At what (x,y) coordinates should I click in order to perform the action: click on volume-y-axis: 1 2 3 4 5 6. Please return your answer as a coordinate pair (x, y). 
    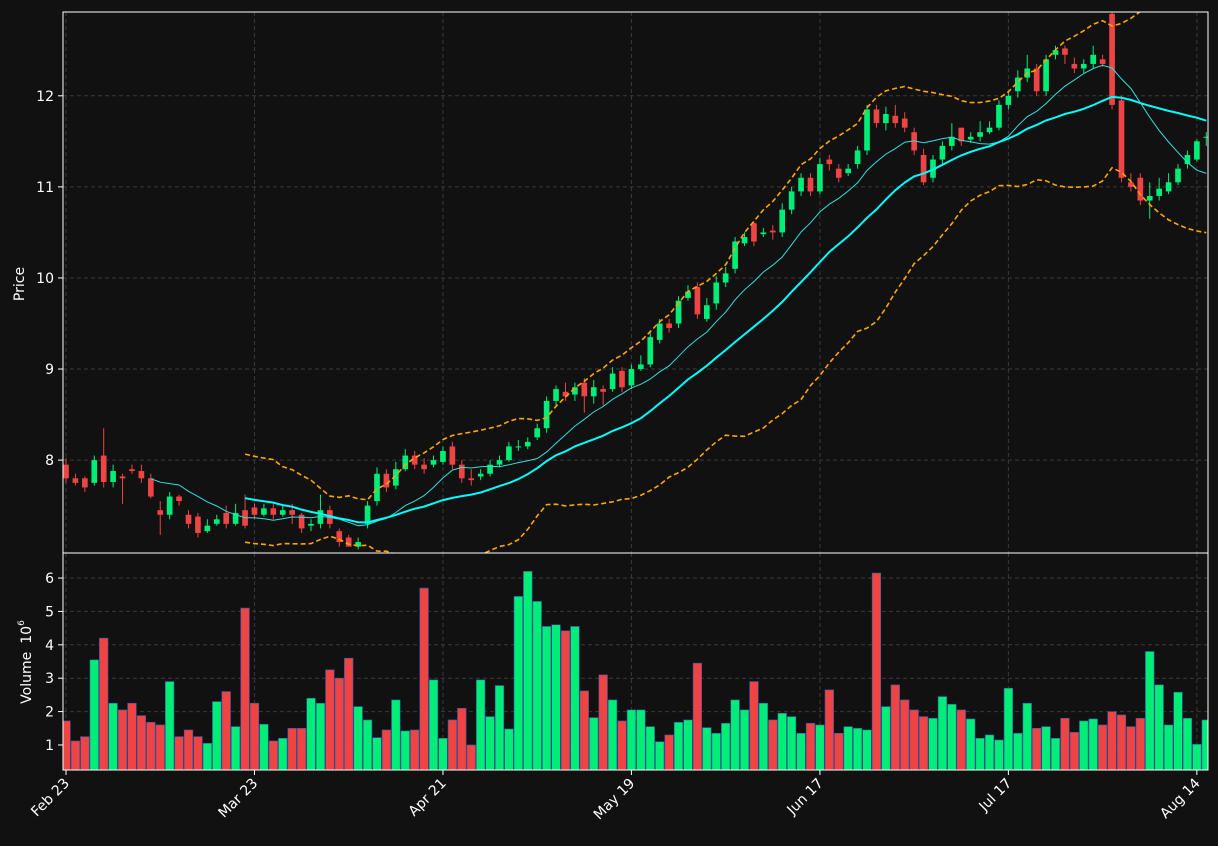
    Looking at the image, I should click on (54, 662).